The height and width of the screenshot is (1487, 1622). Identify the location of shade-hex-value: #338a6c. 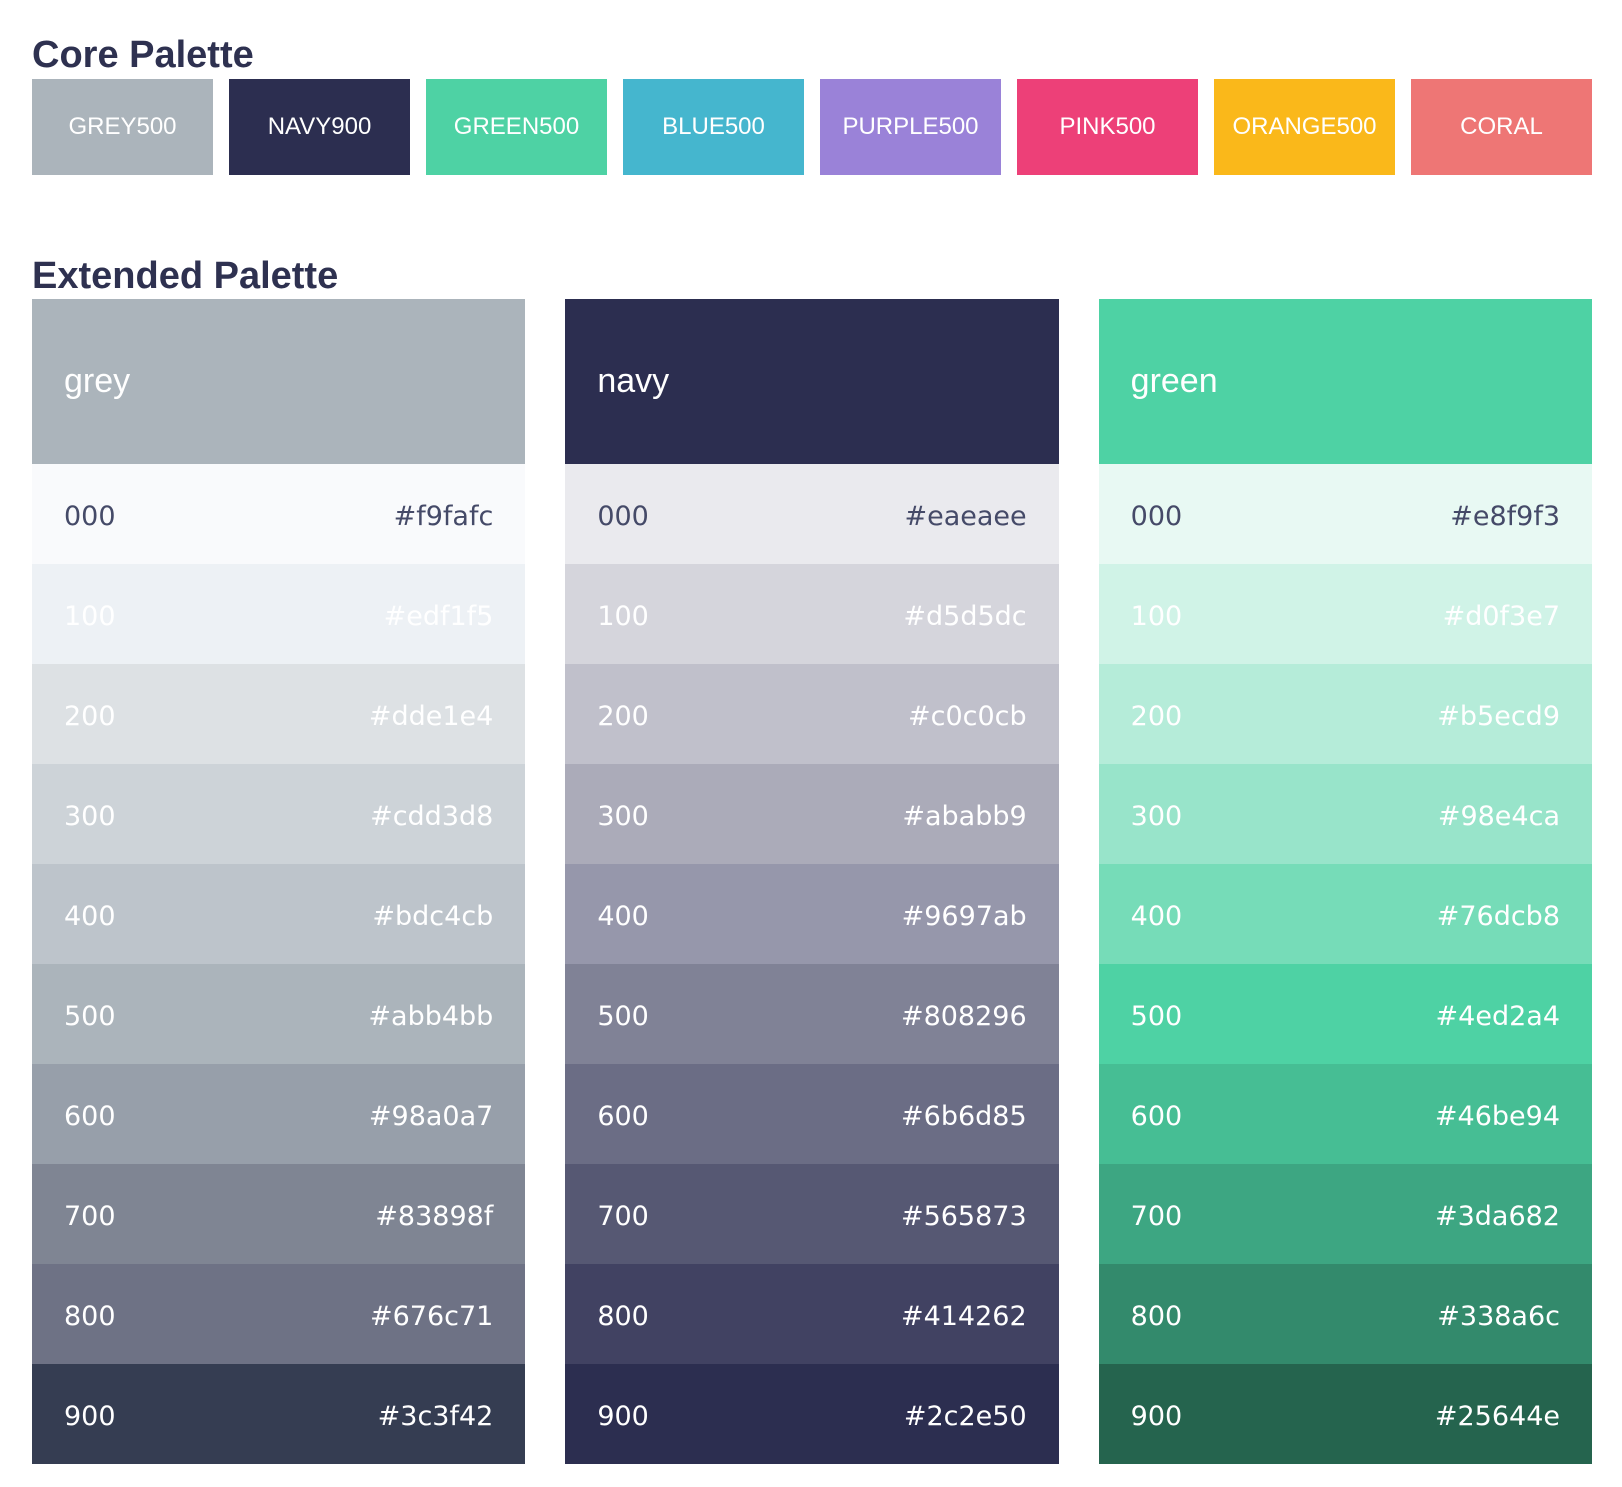
(1498, 1316).